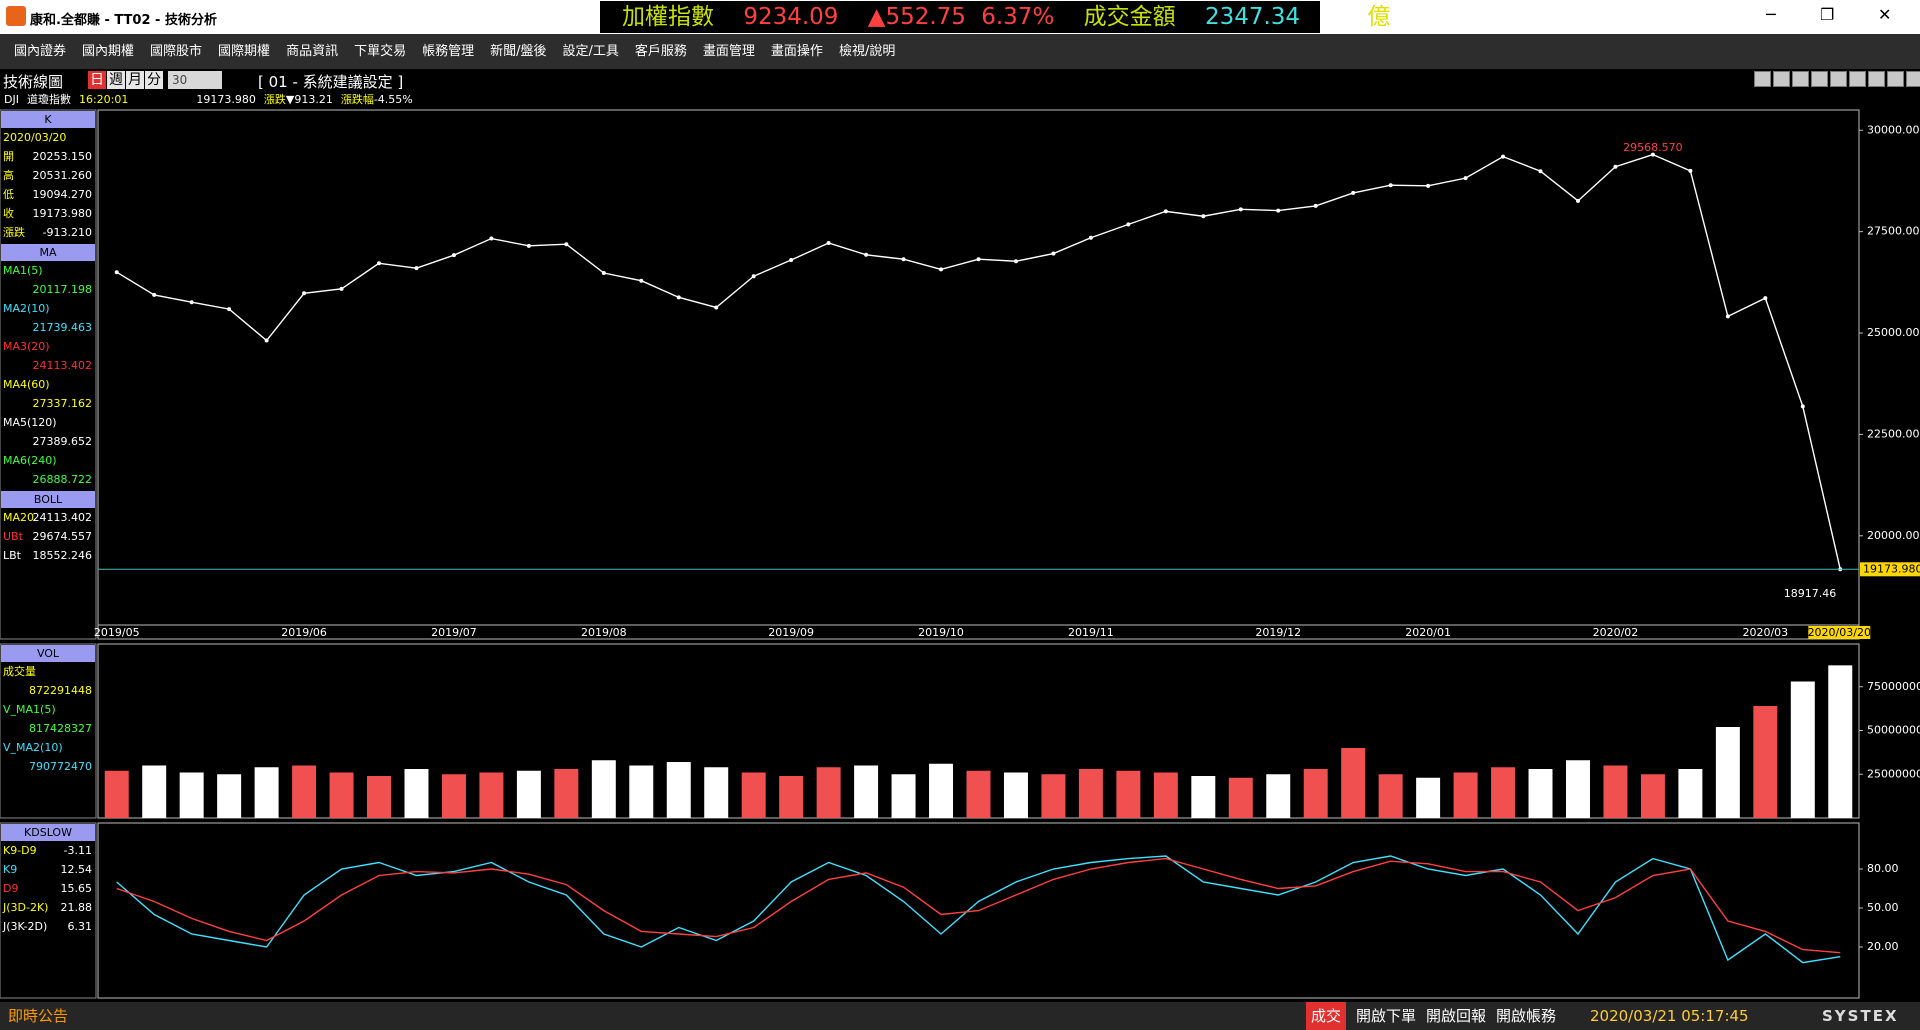 Image resolution: width=1920 pixels, height=1030 pixels. Describe the element at coordinates (195, 80) in the screenshot. I see `interval-select: 30` at that location.